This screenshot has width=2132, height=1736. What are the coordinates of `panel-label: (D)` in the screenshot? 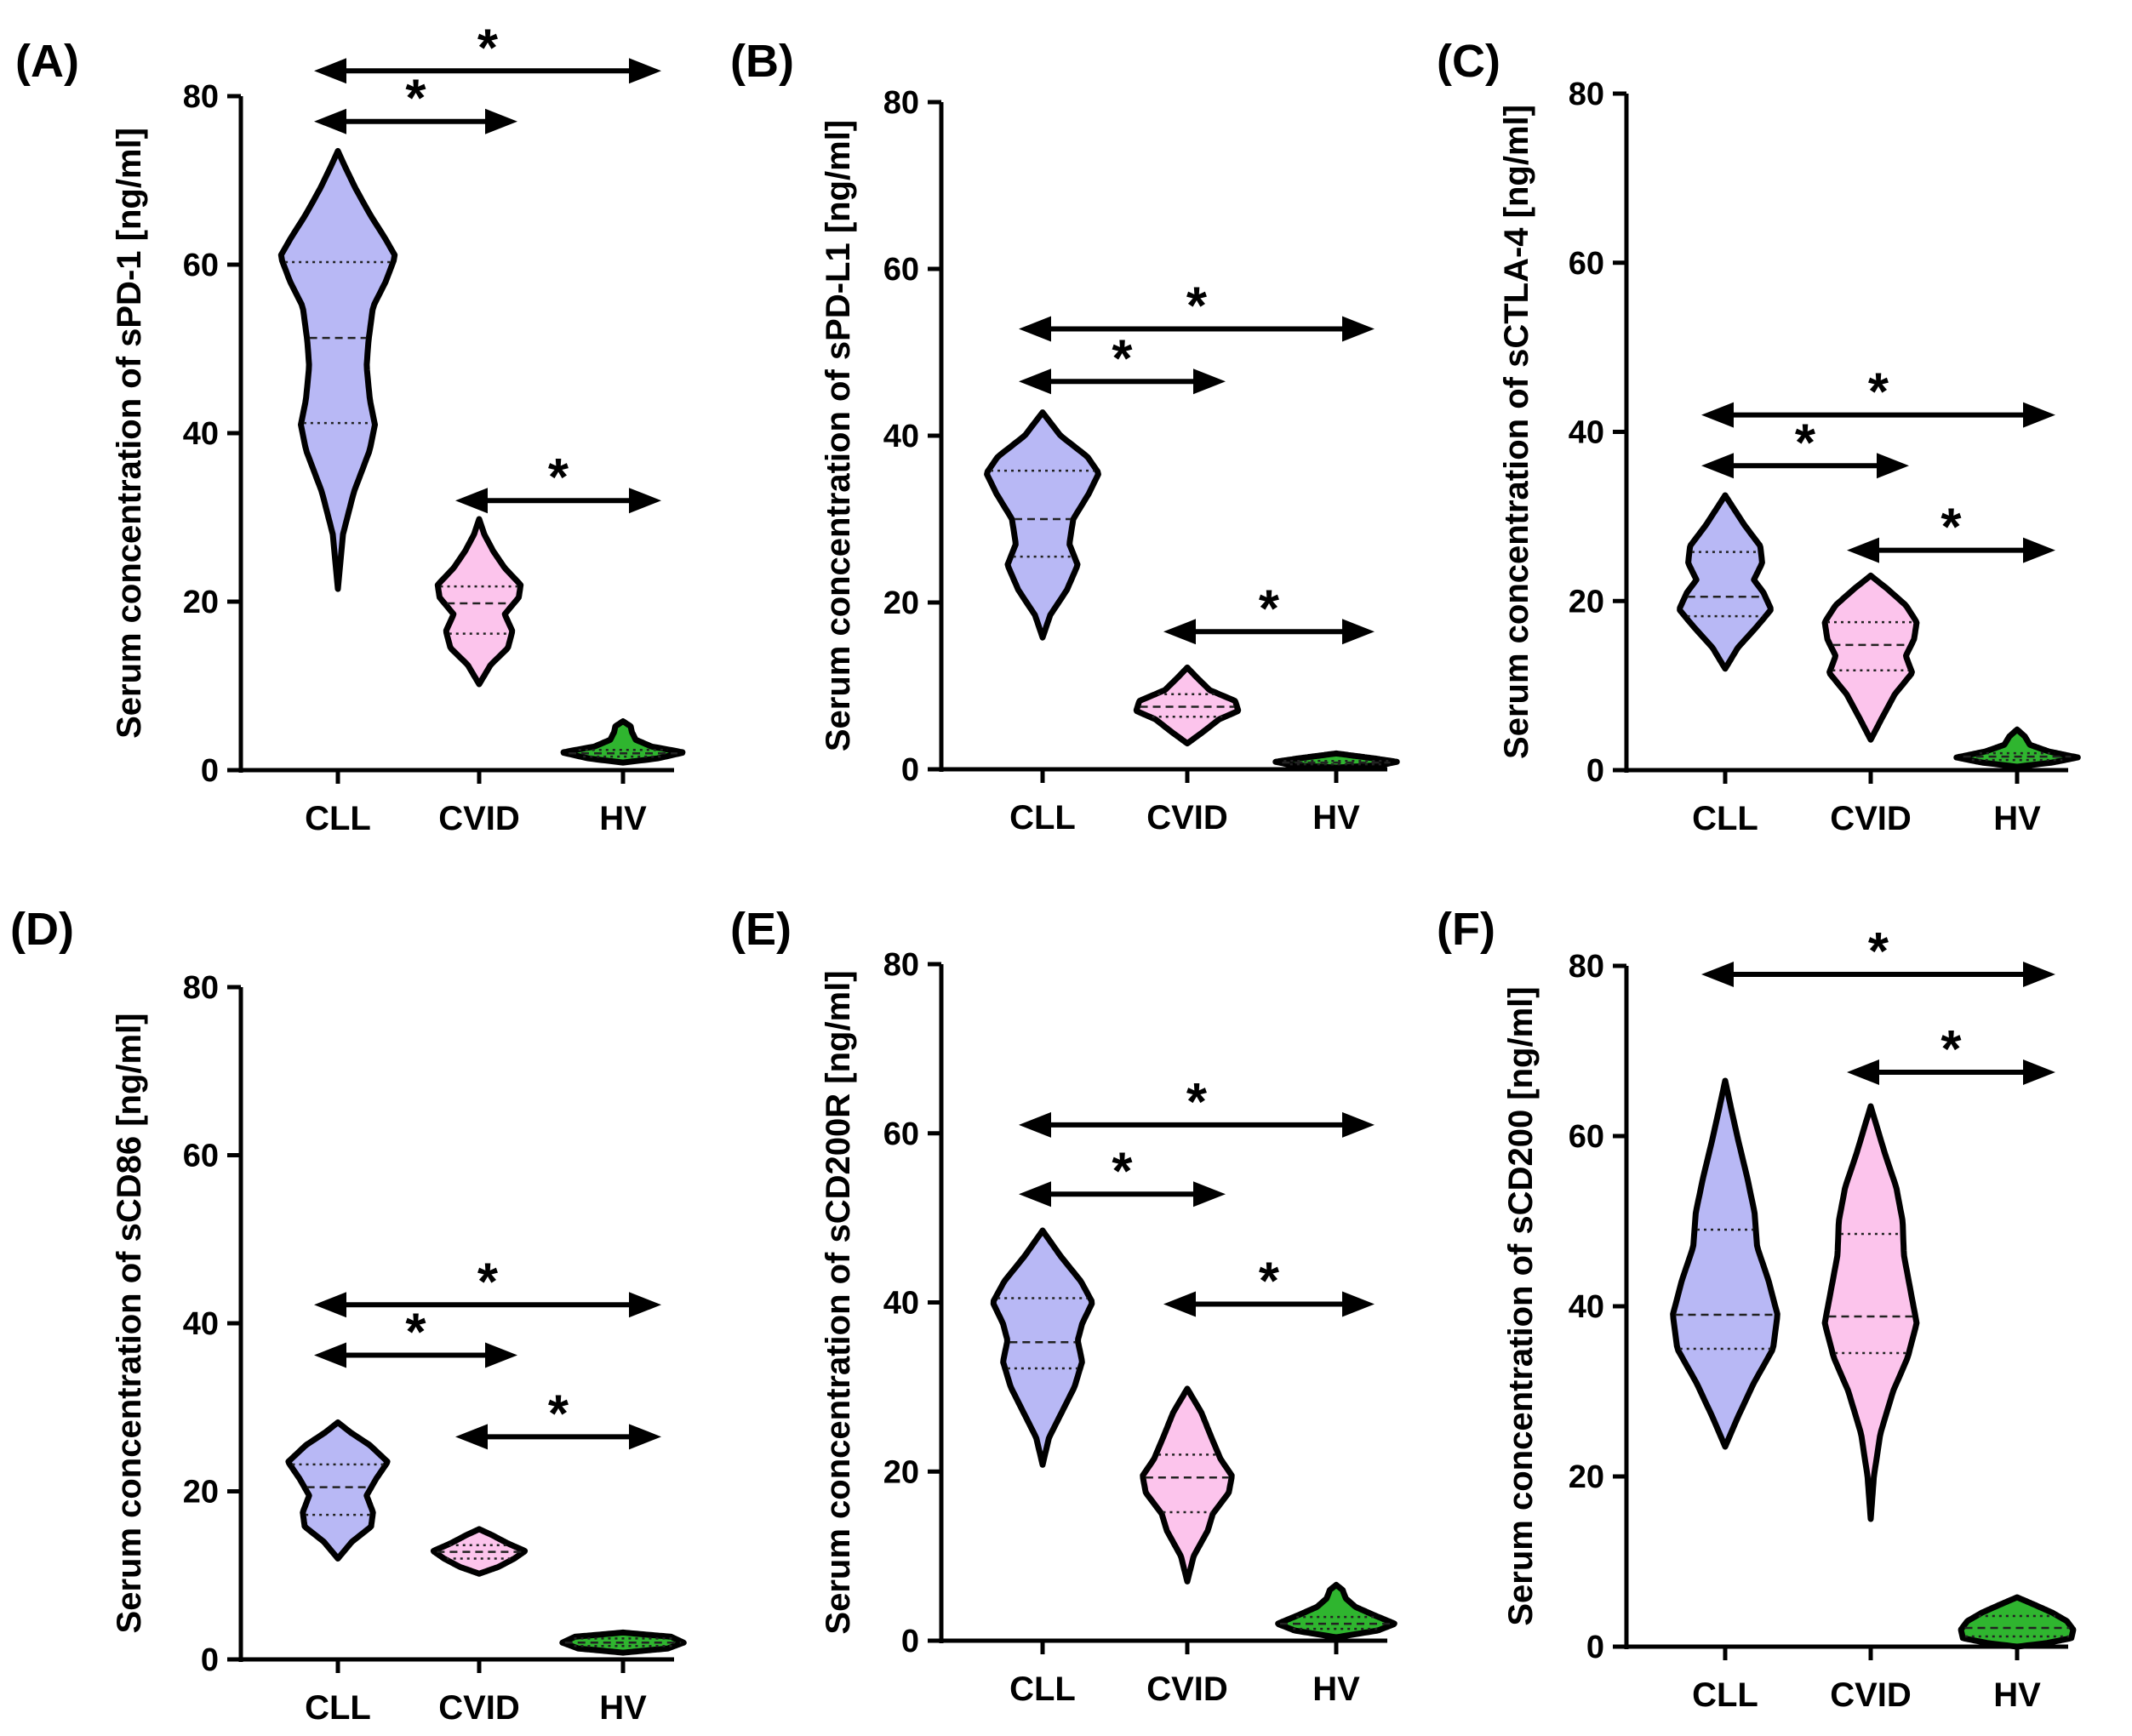 It's located at (42, 929).